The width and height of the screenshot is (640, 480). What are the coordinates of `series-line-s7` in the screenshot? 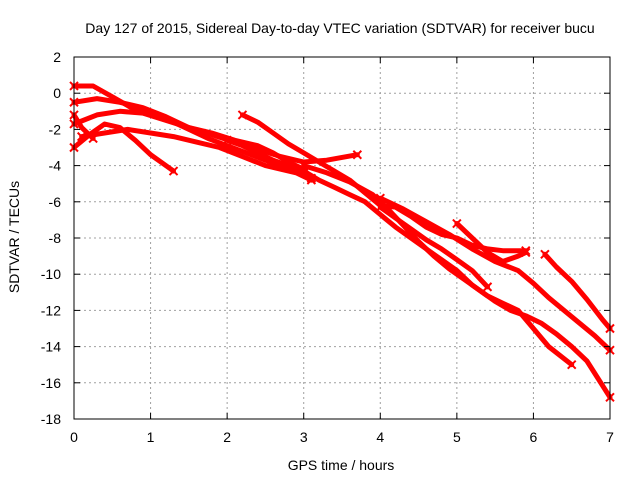 It's located at (384, 183).